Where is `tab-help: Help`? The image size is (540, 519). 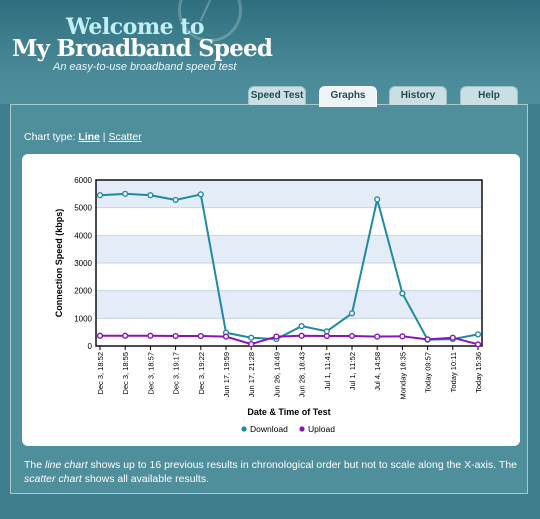
tab-help: Help is located at coordinates (489, 95).